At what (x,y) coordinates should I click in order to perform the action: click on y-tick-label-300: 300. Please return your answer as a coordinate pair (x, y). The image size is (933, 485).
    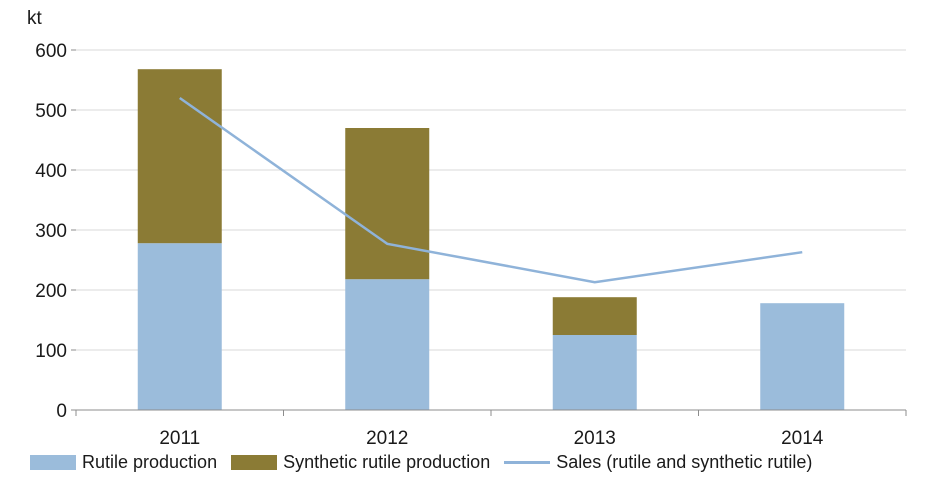
    Looking at the image, I should click on (51, 231).